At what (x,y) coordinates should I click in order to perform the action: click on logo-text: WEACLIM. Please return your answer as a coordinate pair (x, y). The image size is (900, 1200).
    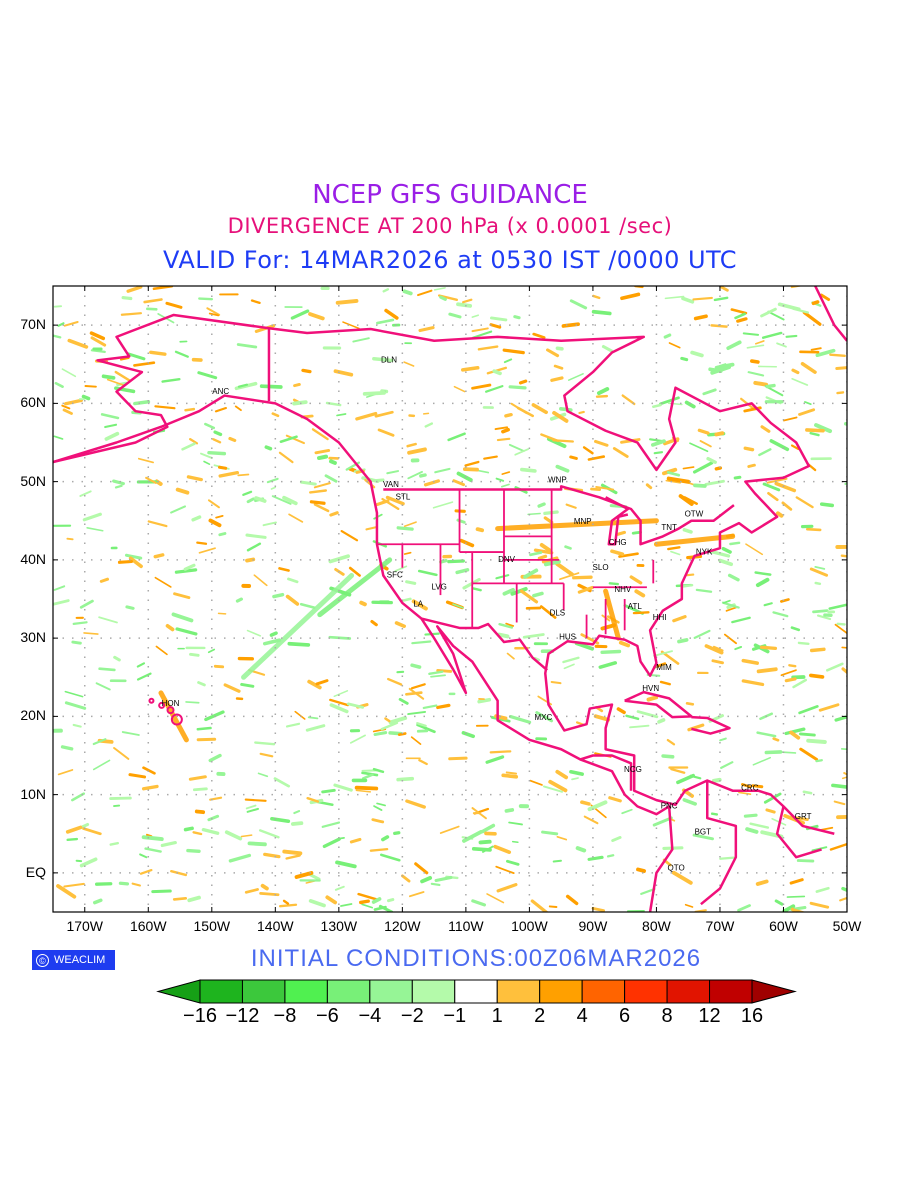
    Looking at the image, I should click on (80, 960).